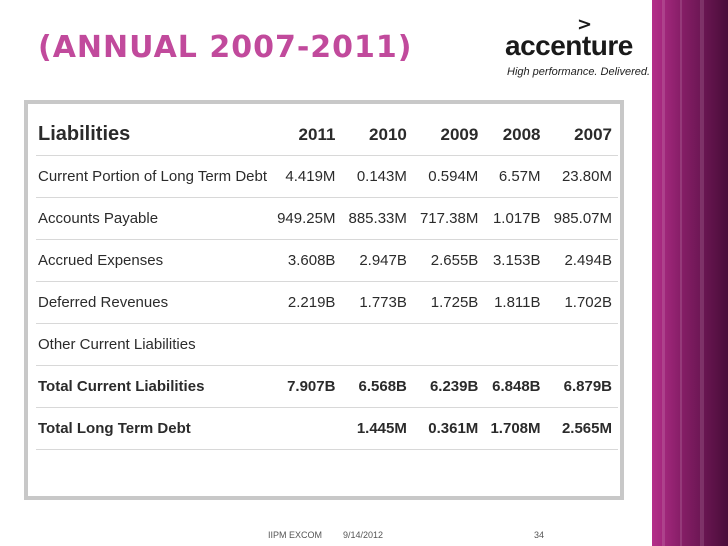 The height and width of the screenshot is (546, 728). What do you see at coordinates (582, 135) in the screenshot?
I see `header-year: 2007` at bounding box center [582, 135].